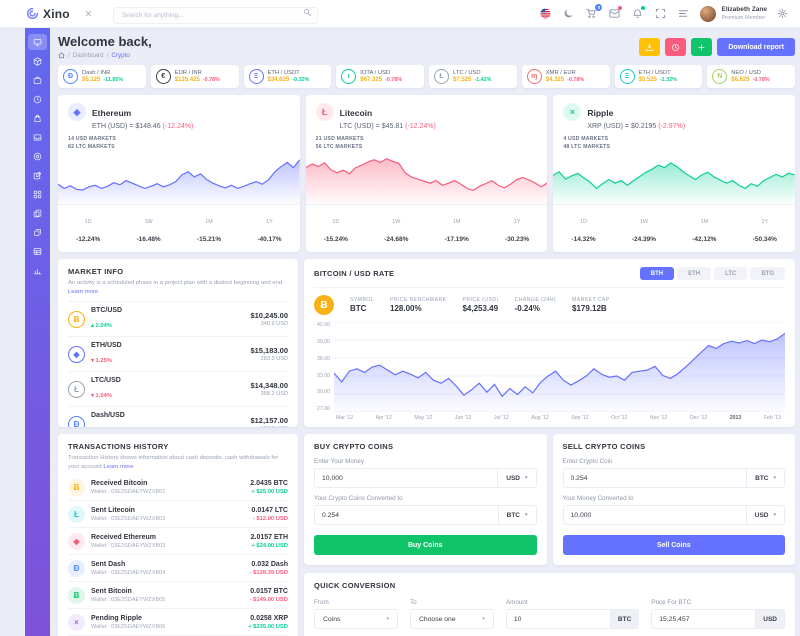  Describe the element at coordinates (756, 47) in the screenshot. I see `download-report-button: Download report` at that location.